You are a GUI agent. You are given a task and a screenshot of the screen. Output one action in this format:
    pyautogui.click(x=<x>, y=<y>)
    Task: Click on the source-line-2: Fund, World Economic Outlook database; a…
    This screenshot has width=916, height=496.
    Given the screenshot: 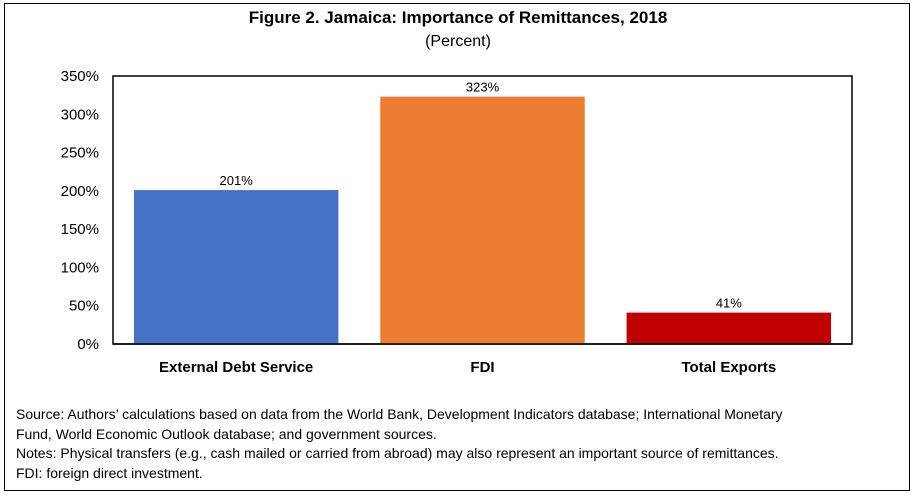 What is the action you would take?
    pyautogui.click(x=226, y=433)
    